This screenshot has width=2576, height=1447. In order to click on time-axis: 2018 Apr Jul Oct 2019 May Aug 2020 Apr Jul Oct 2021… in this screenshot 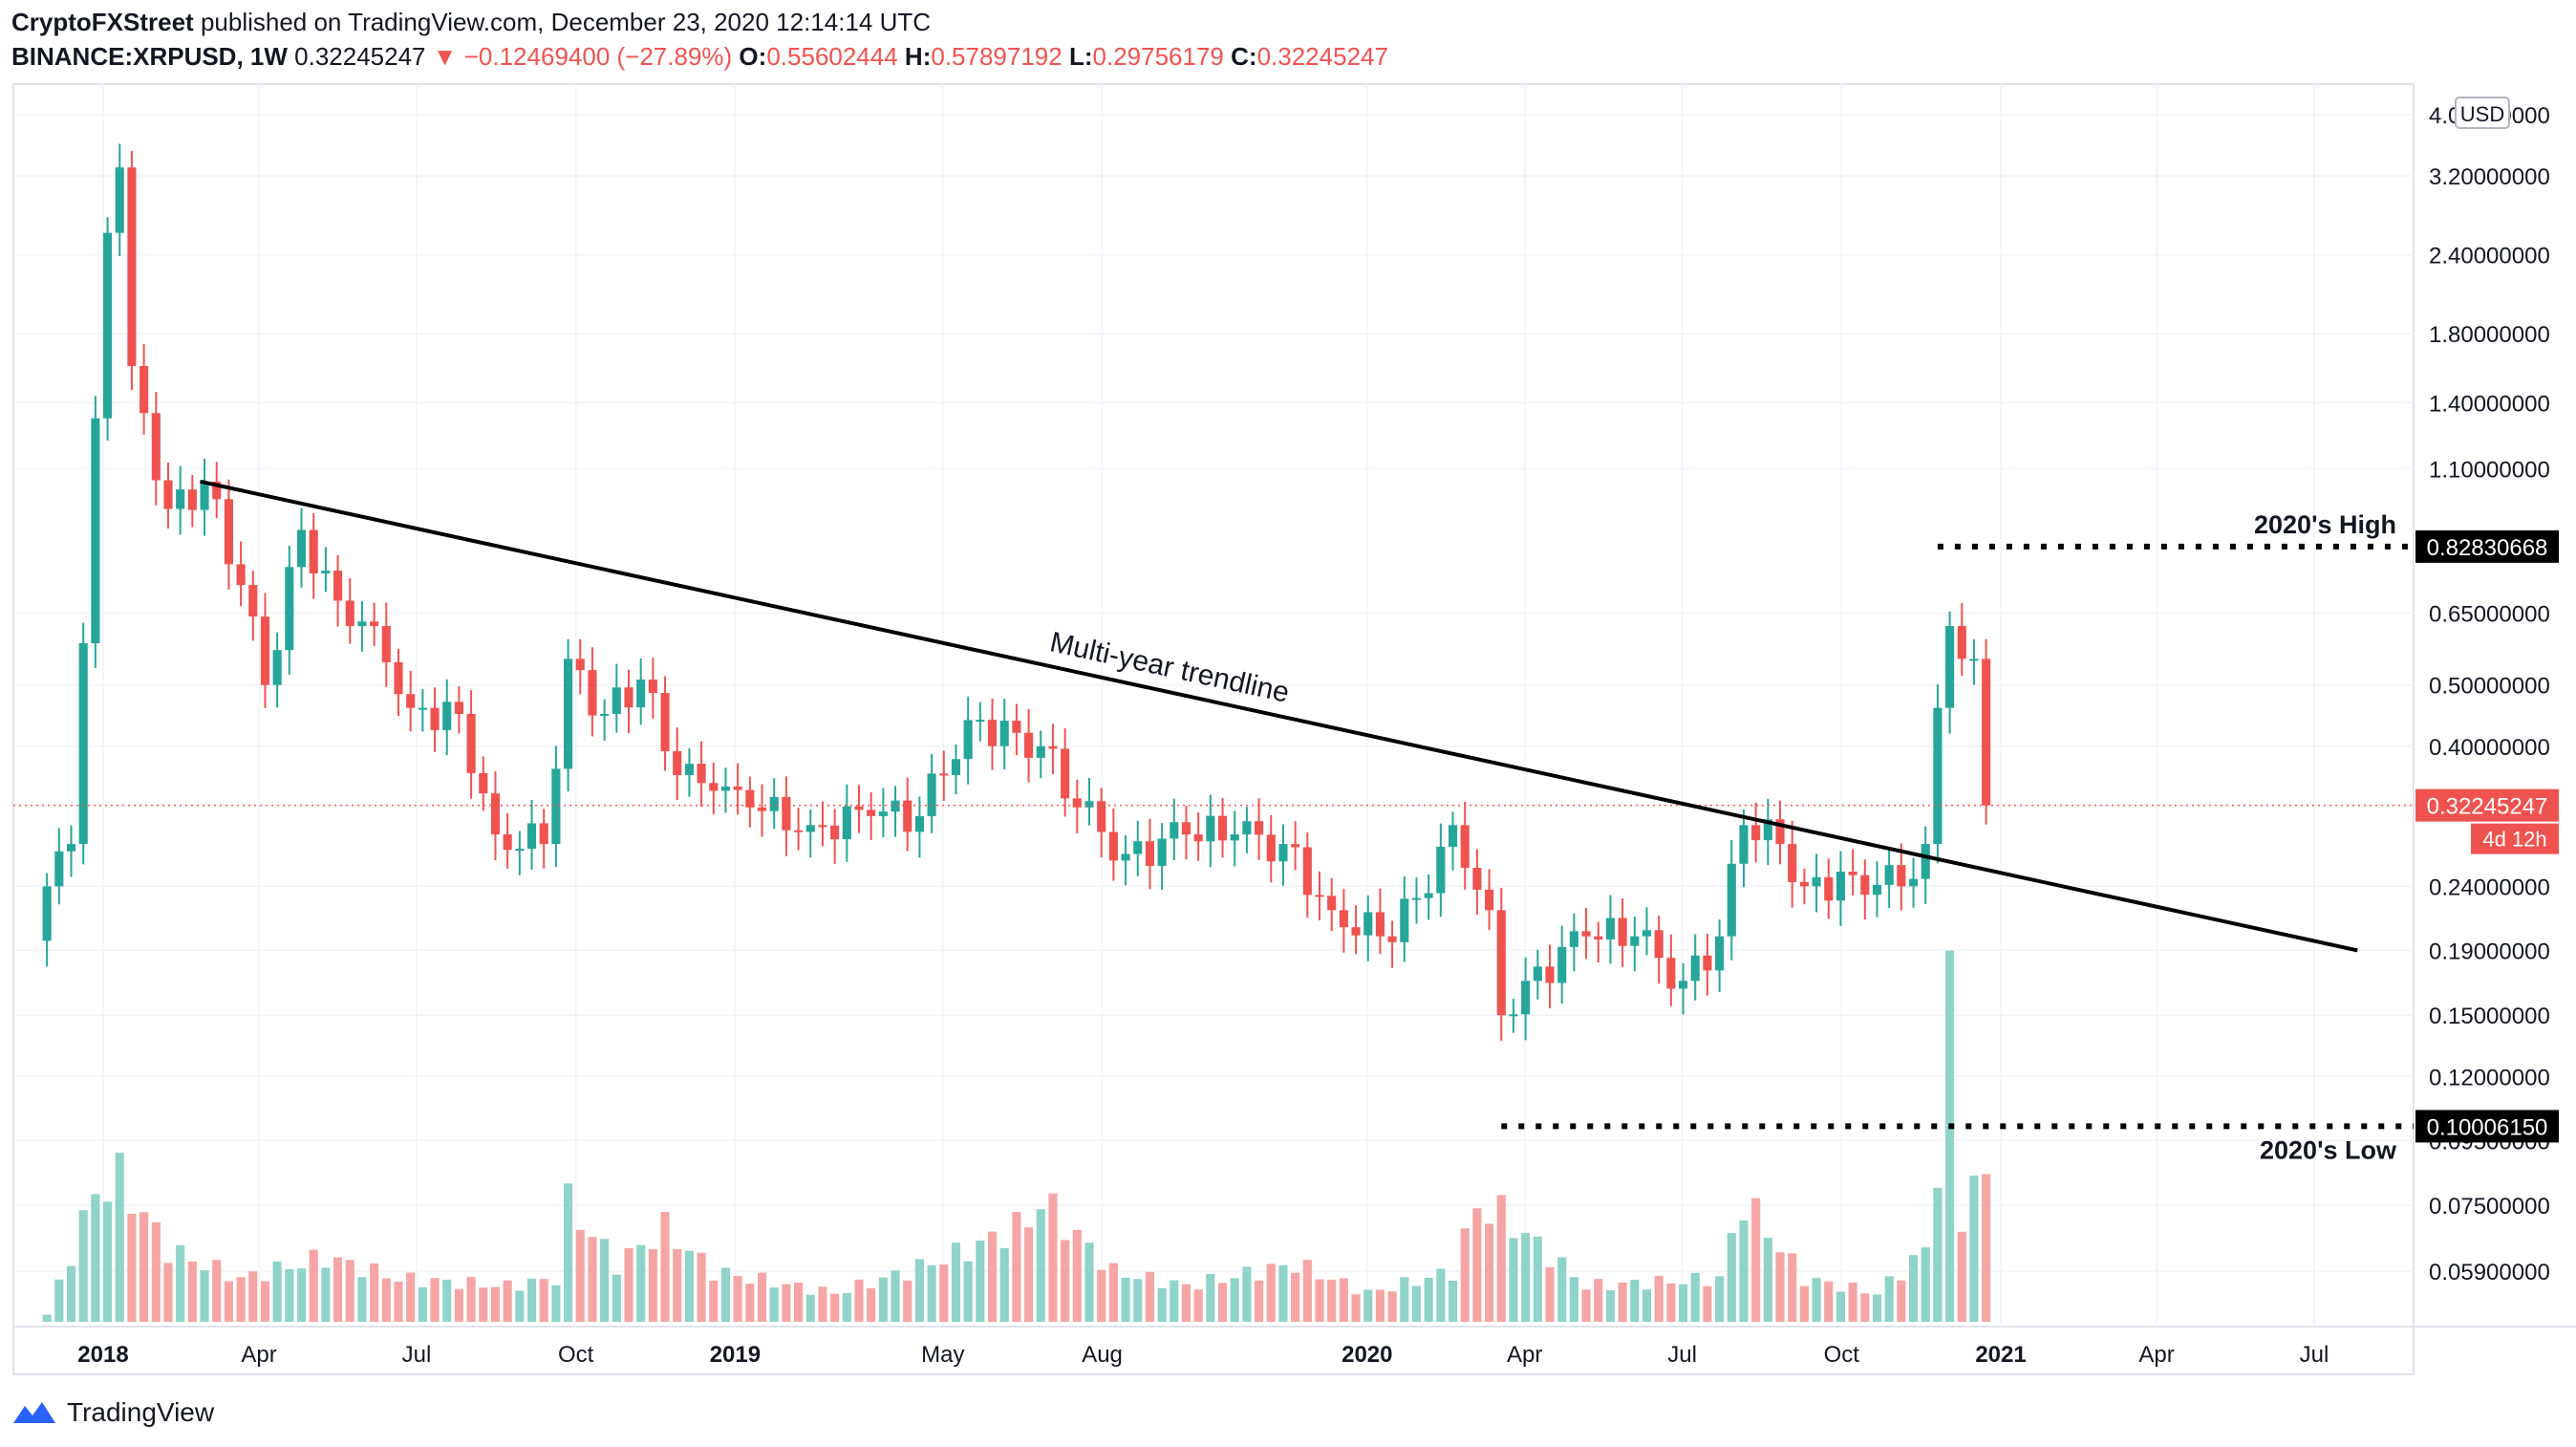, I will do `click(1203, 1355)`.